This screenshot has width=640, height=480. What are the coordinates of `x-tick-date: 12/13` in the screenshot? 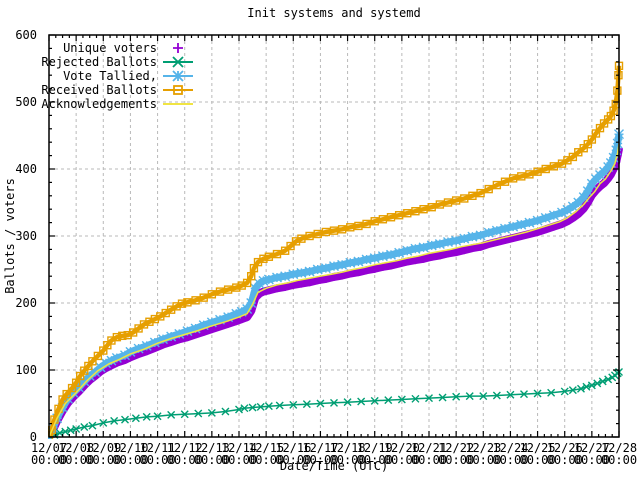 It's located at (212, 448).